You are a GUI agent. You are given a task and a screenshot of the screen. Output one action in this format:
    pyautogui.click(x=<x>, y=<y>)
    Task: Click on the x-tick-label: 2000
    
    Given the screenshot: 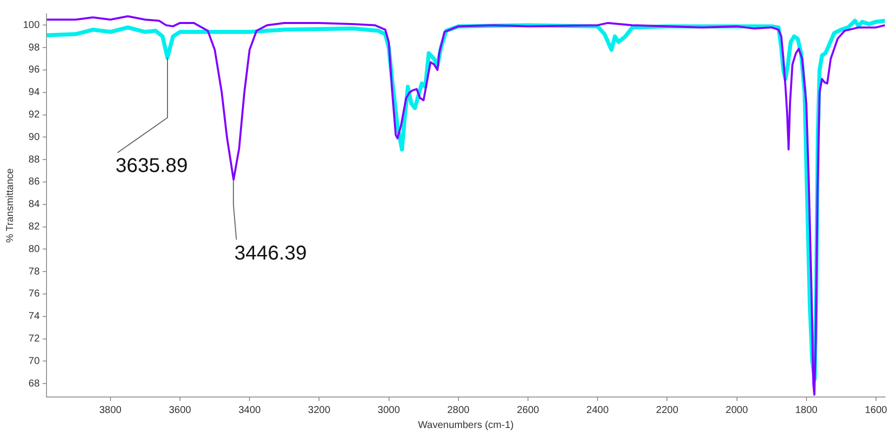 What is the action you would take?
    pyautogui.click(x=737, y=410)
    